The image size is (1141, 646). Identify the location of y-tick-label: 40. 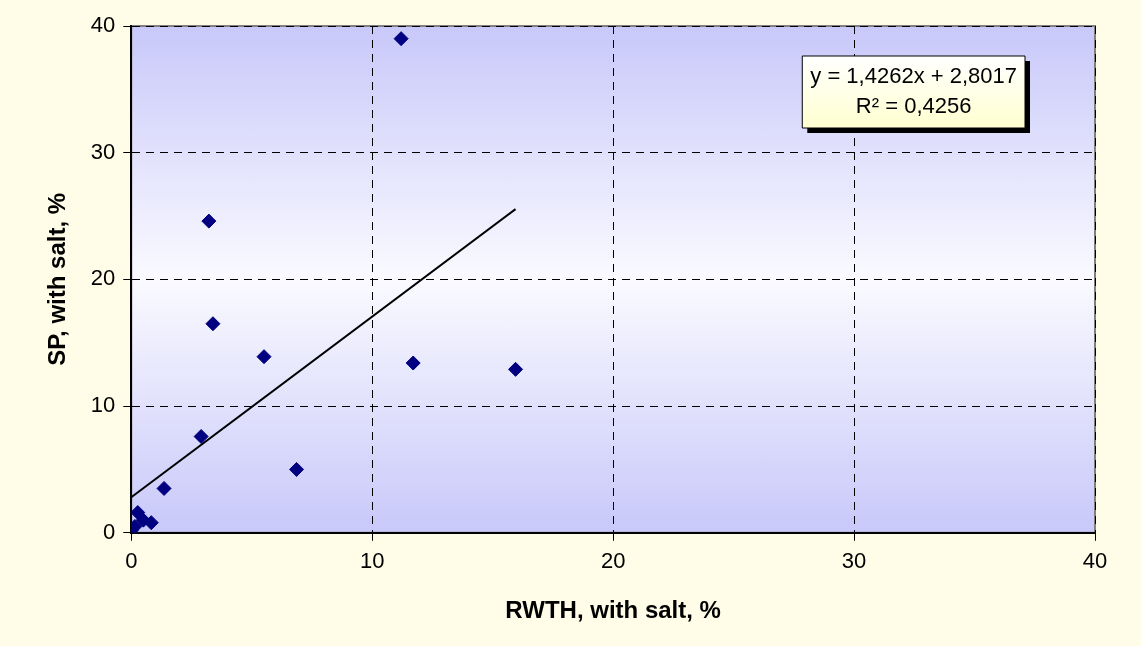
(103, 25).